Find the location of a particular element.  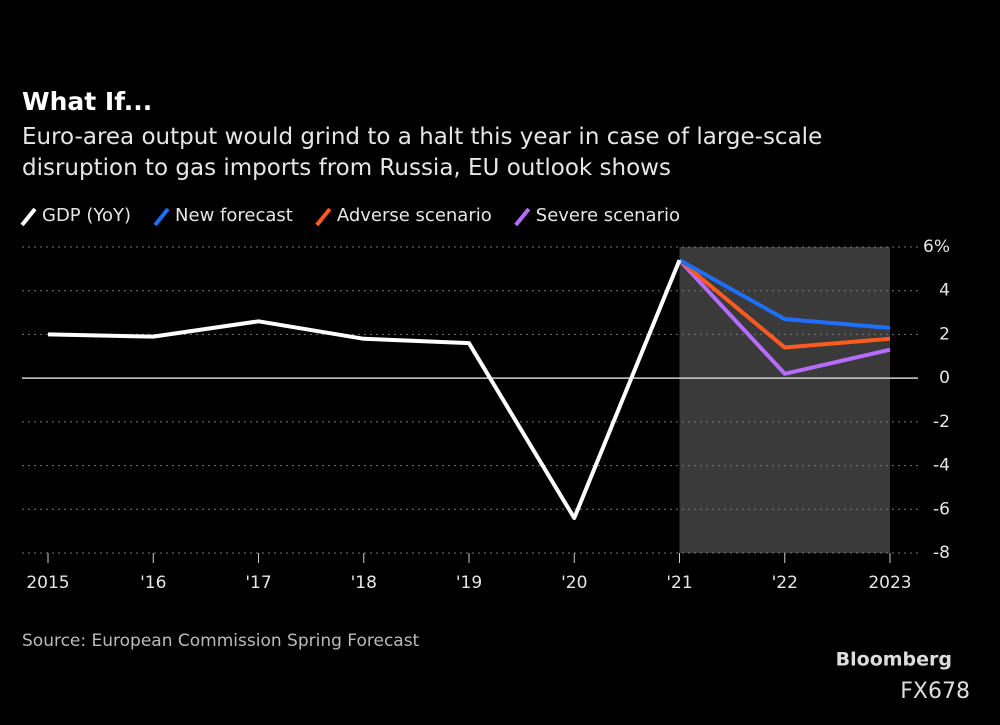

y-tick-label: 6% is located at coordinates (936, 247).